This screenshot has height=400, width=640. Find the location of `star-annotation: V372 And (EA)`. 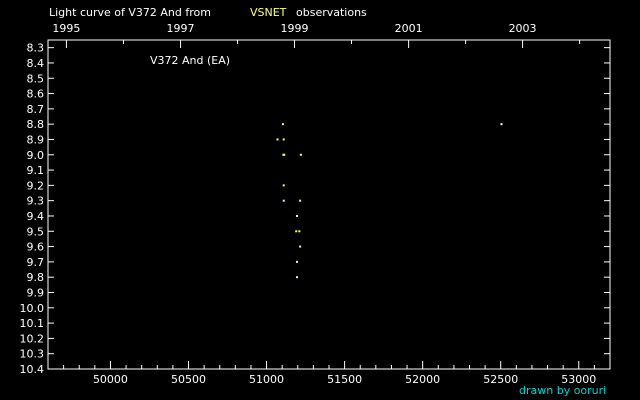

star-annotation: V372 And (EA) is located at coordinates (190, 60).